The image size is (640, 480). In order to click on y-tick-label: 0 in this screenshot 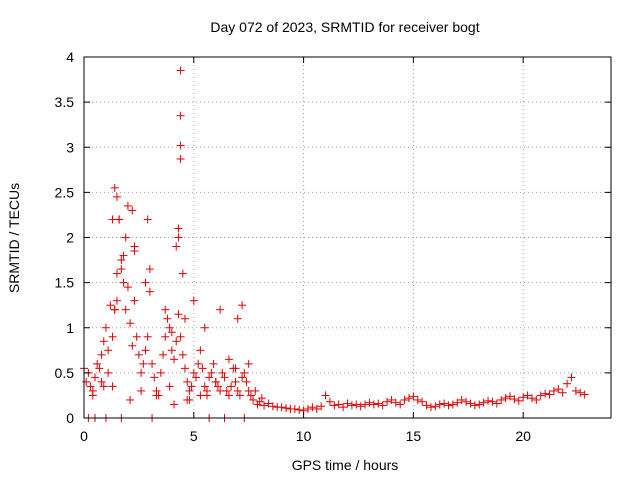, I will do `click(70, 418)`.